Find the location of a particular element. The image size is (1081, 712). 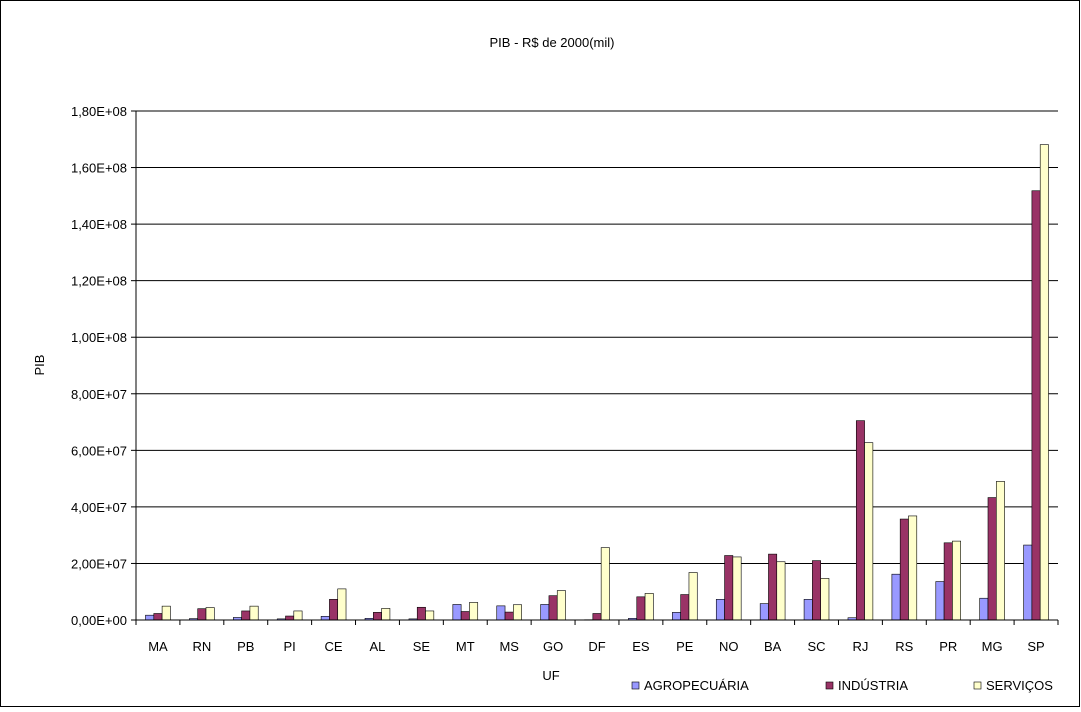

bar-serviços-pr is located at coordinates (956, 580).